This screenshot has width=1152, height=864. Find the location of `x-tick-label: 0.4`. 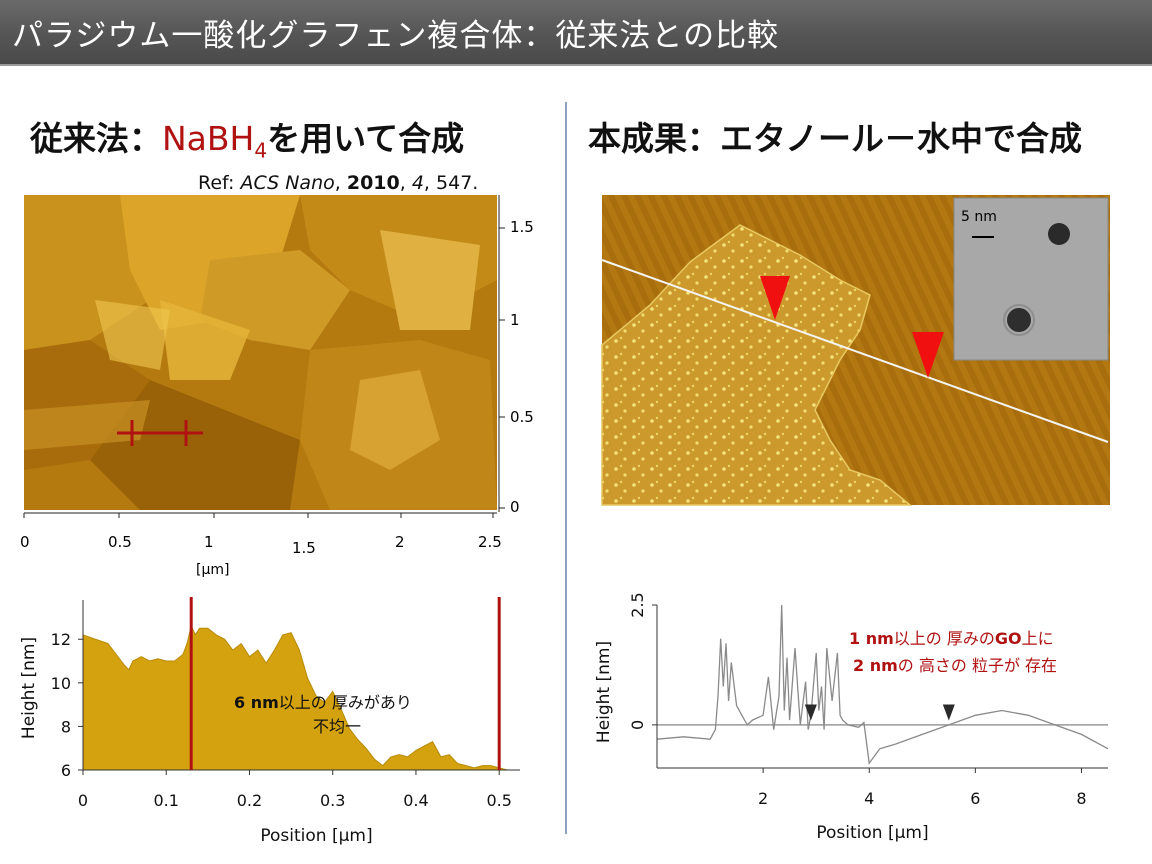

x-tick-label: 0.4 is located at coordinates (415, 800).